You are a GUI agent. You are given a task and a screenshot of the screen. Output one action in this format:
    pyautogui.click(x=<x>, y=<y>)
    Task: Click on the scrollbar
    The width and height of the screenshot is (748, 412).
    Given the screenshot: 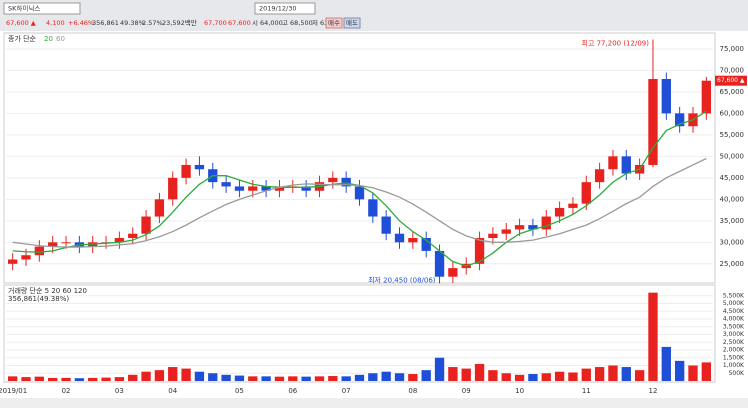 What is the action you would take?
    pyautogui.click(x=374, y=403)
    